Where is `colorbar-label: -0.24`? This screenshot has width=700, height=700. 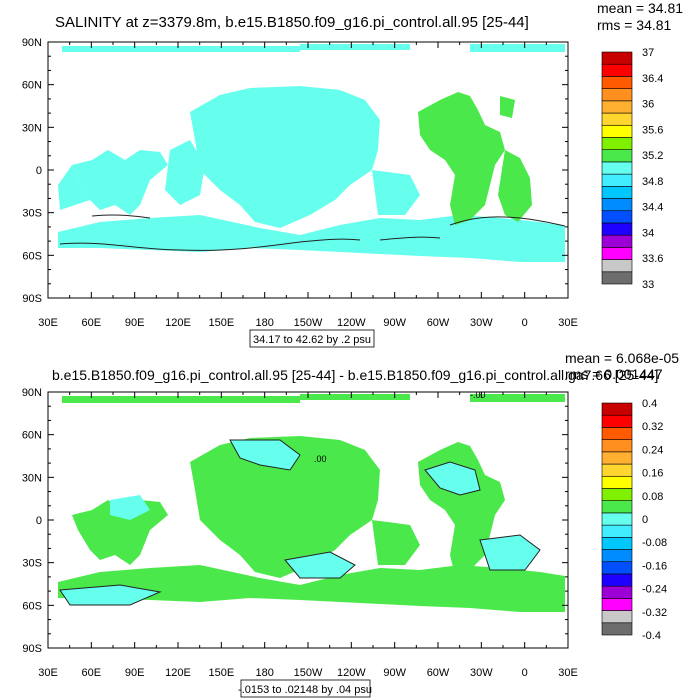 colorbar-label: -0.24 is located at coordinates (654, 590).